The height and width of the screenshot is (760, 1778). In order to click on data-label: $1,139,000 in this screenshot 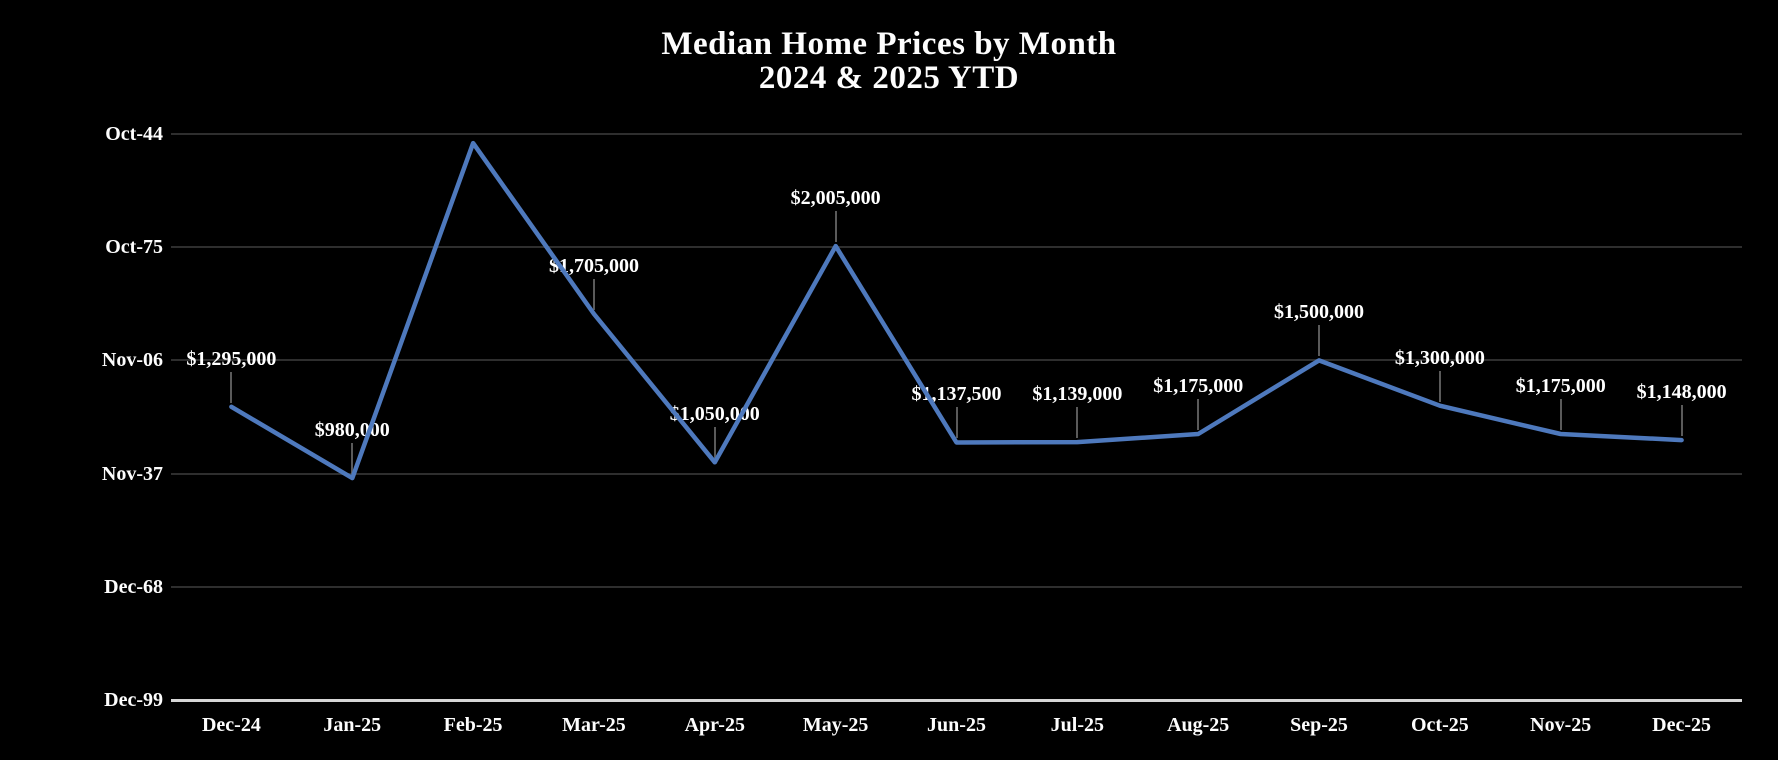, I will do `click(1077, 394)`.